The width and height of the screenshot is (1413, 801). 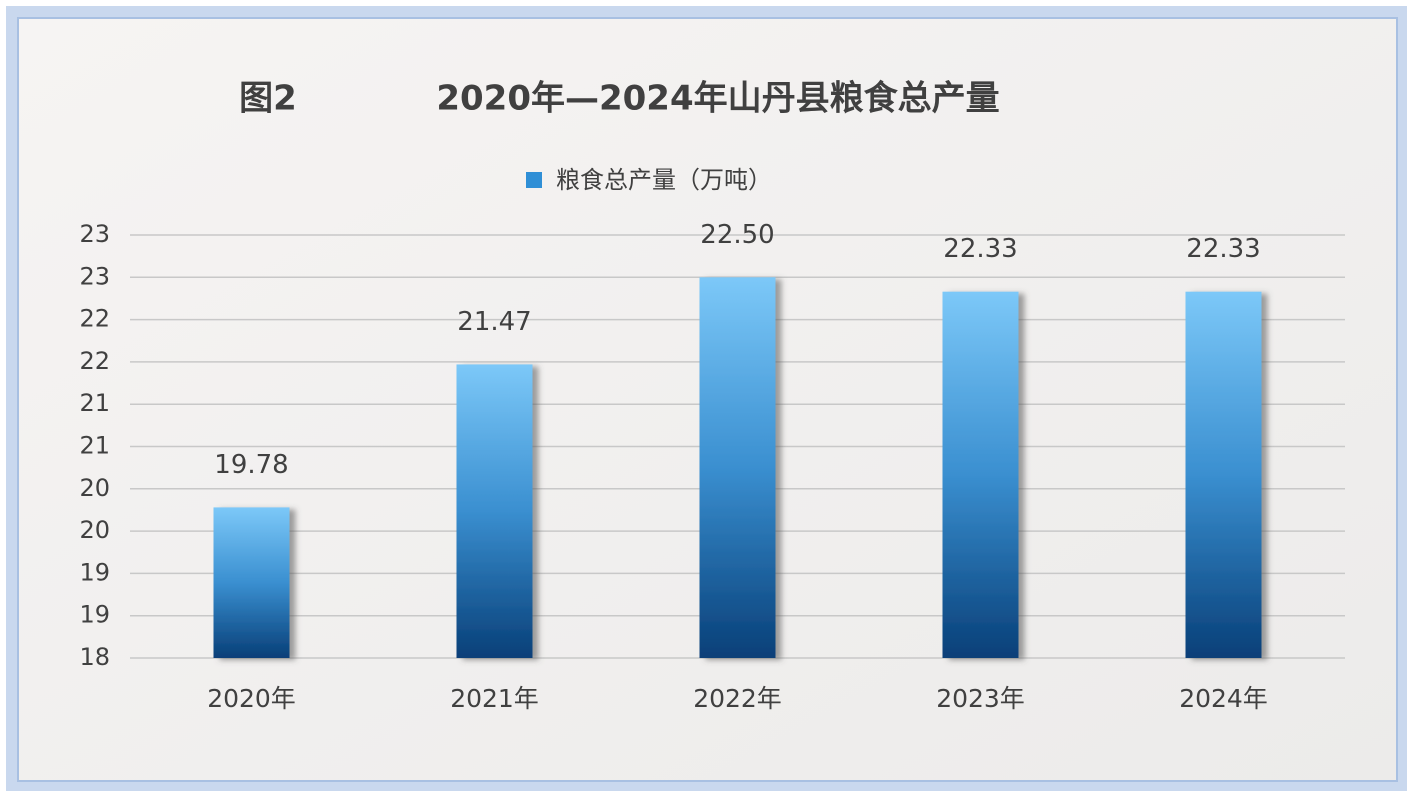 What do you see at coordinates (737, 698) in the screenshot?
I see `x-tick-label: 2022年` at bounding box center [737, 698].